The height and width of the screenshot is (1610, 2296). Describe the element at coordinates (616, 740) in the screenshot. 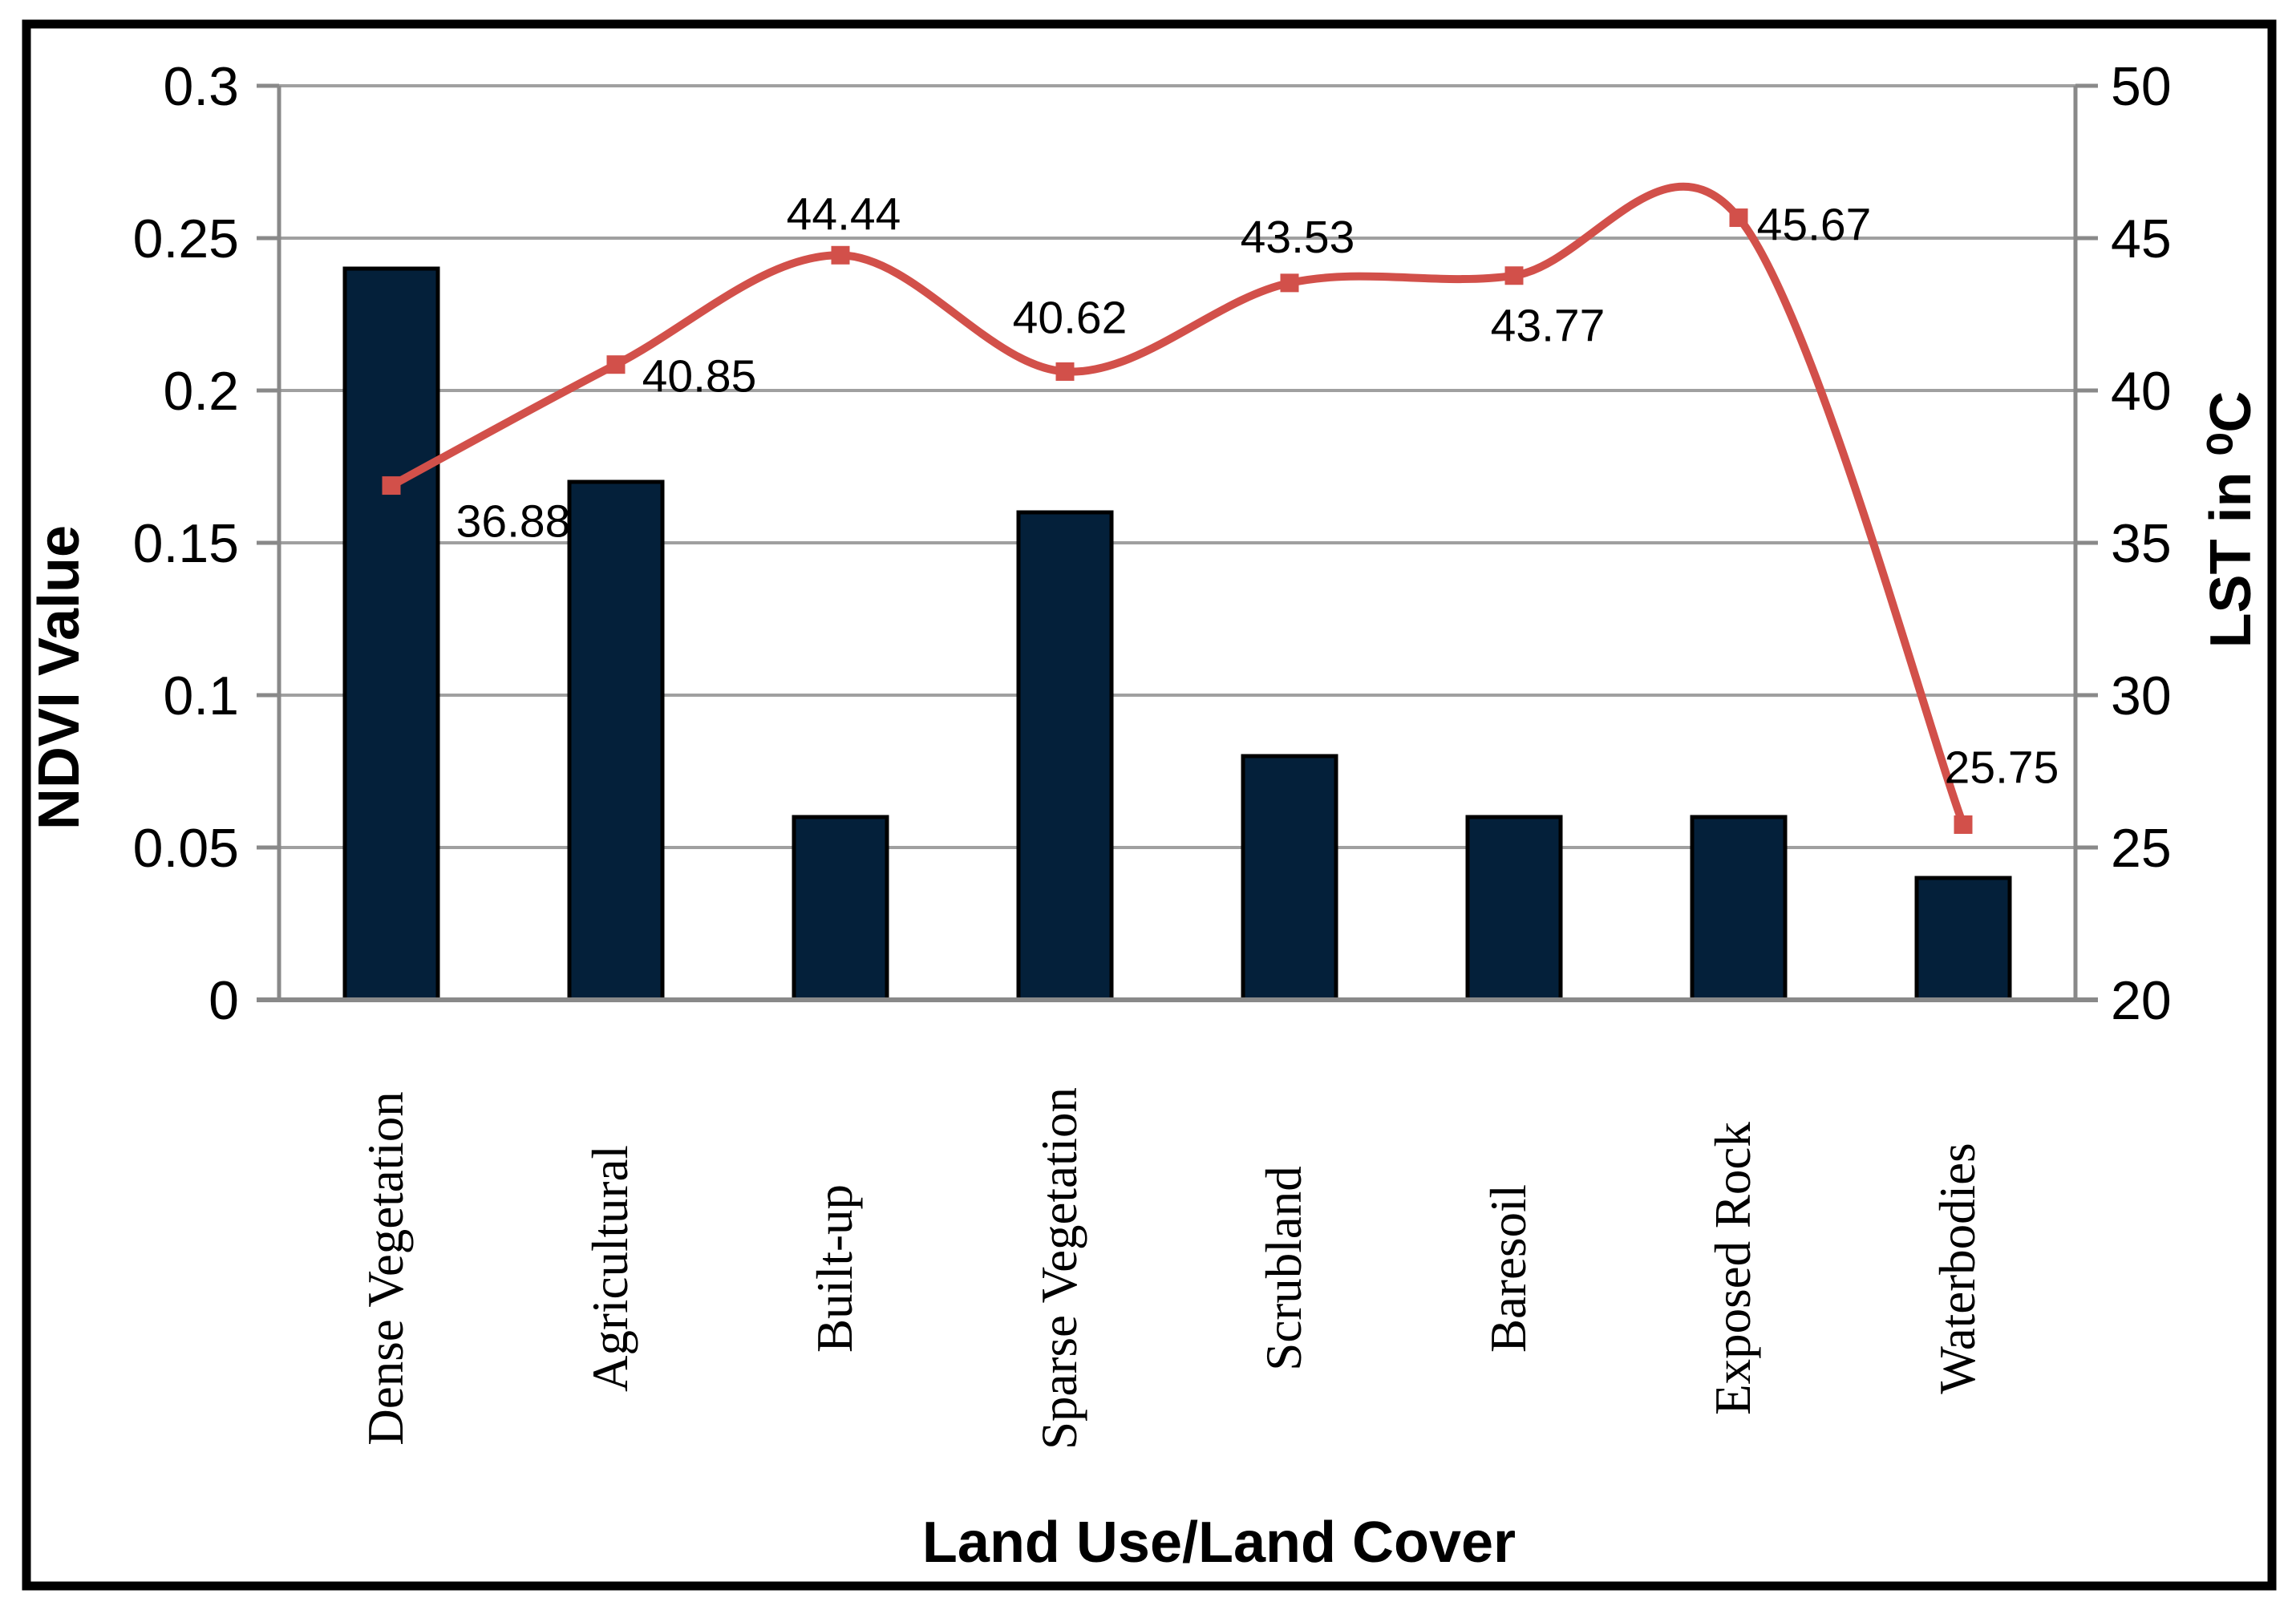

I see `bar-agricultural` at that location.